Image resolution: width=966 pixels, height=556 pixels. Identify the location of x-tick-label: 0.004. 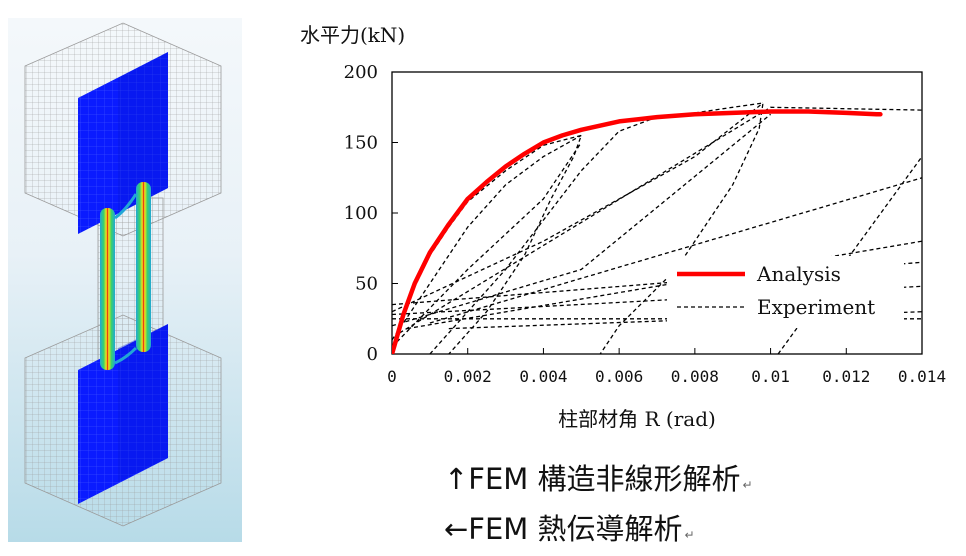
(543, 376).